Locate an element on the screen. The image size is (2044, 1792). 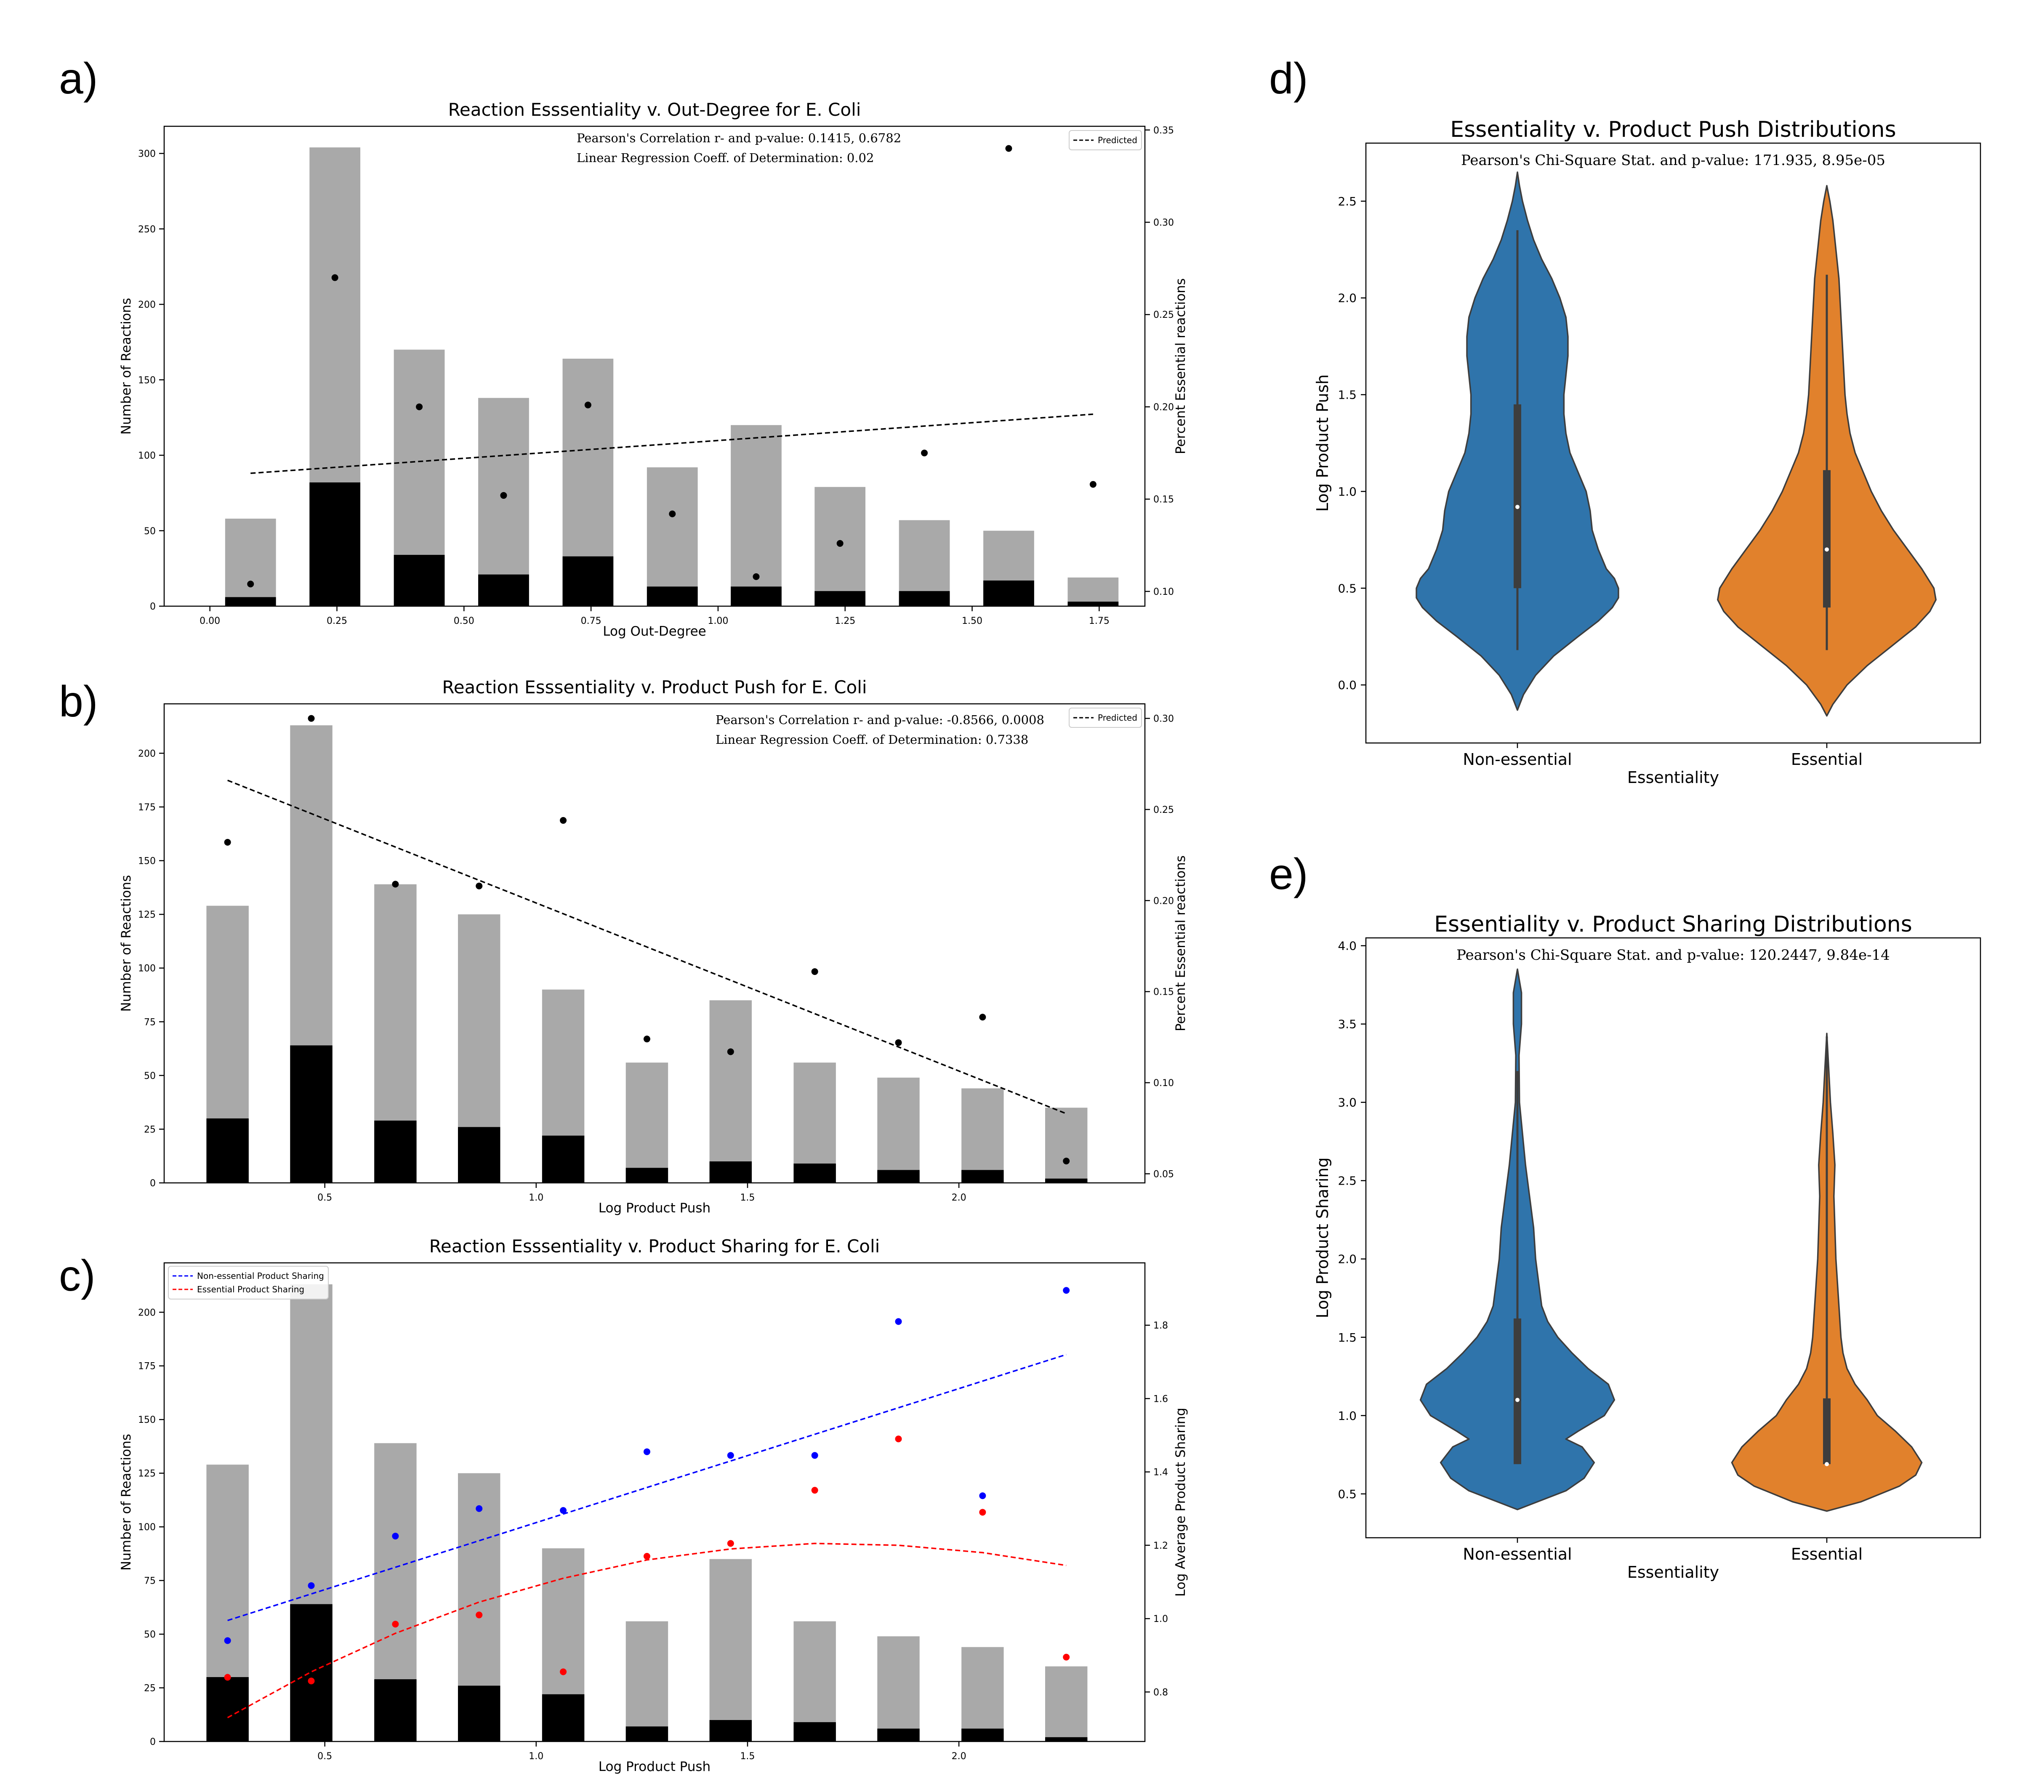
iqr-box is located at coordinates (1827, 1431).